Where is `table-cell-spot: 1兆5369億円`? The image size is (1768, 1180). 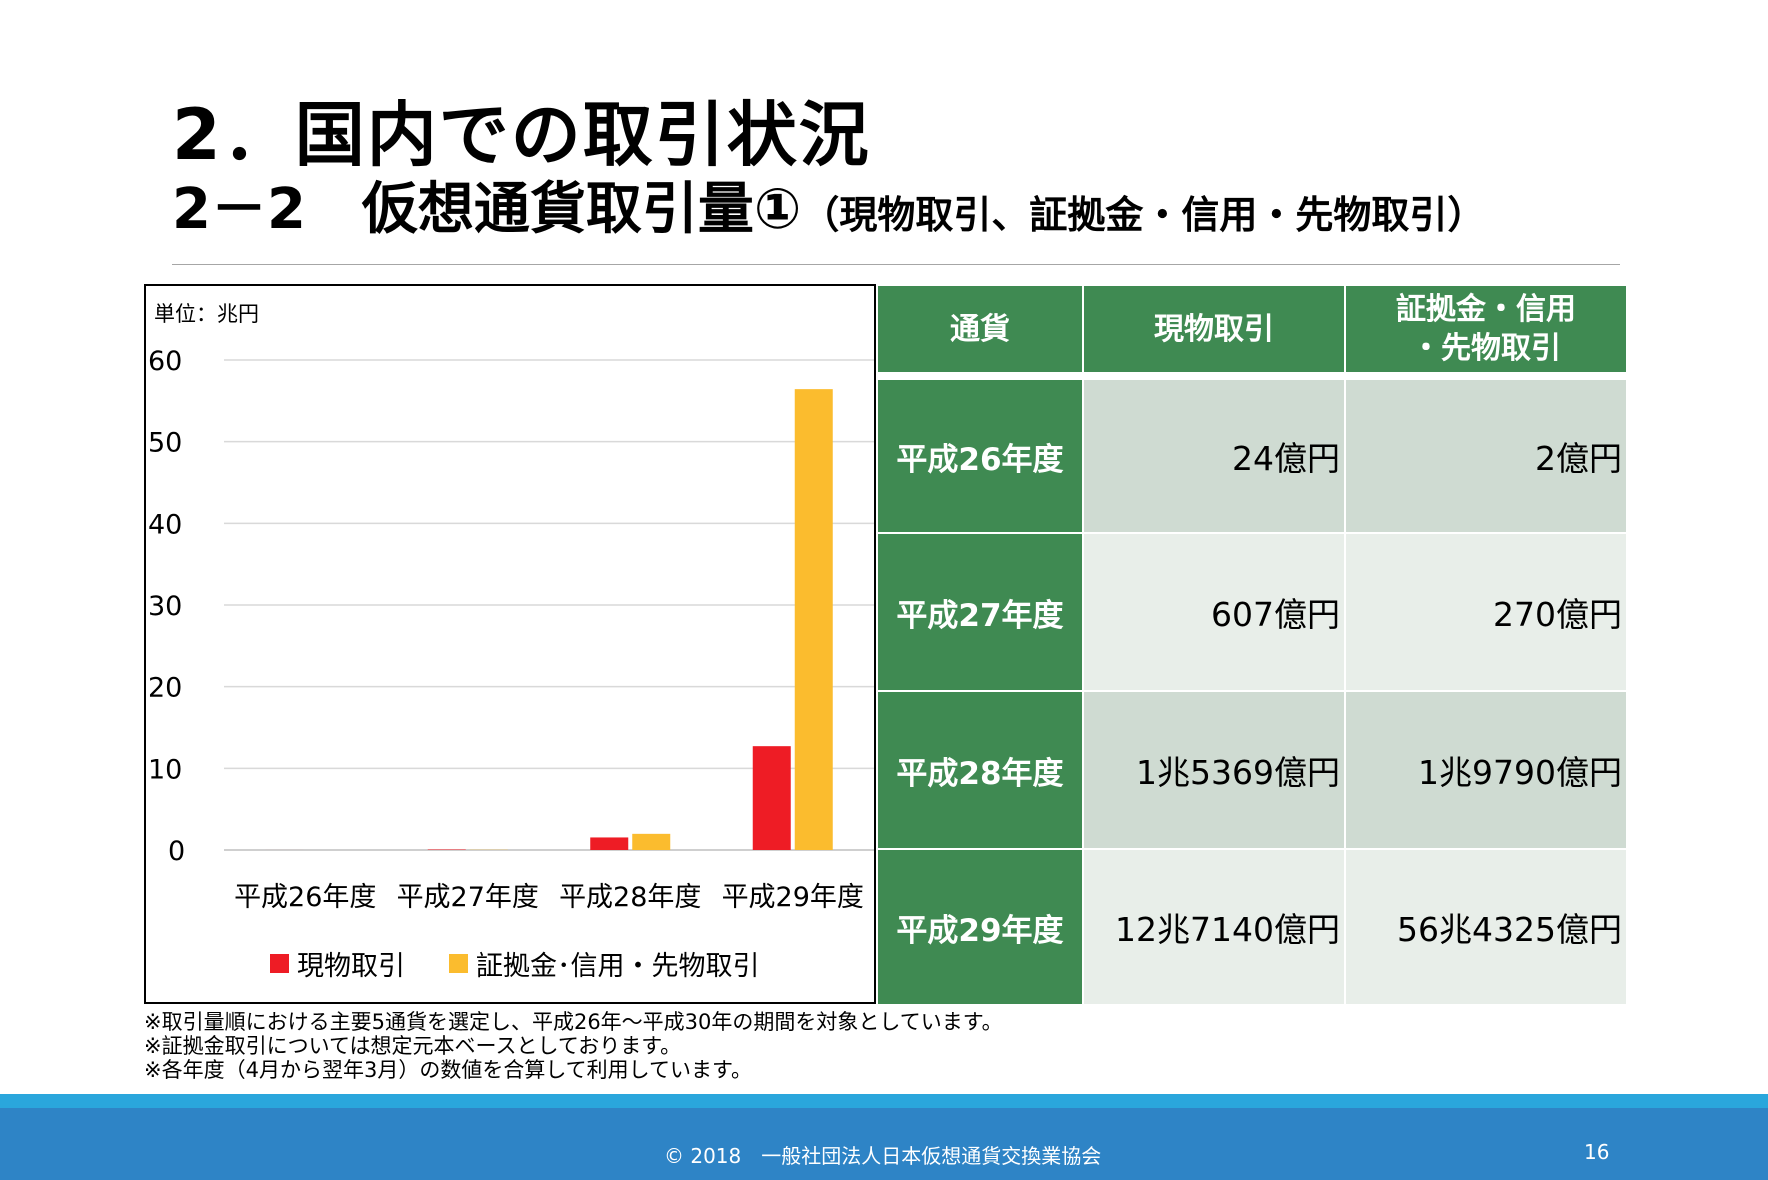 table-cell-spot: 1兆5369億円 is located at coordinates (1214, 770).